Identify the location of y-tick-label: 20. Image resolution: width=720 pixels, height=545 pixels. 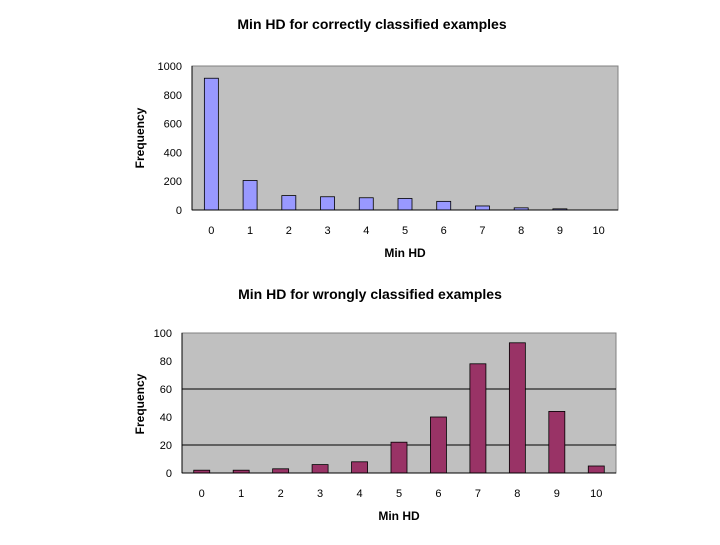
(166, 446).